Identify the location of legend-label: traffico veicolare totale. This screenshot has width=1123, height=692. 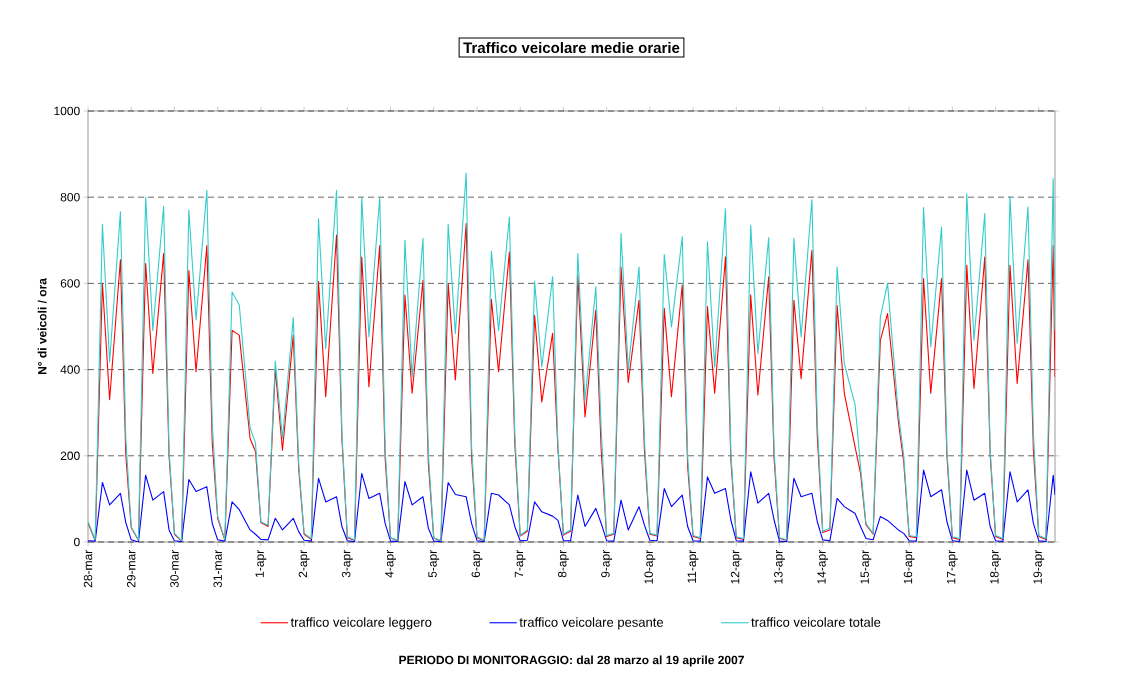
(816, 622).